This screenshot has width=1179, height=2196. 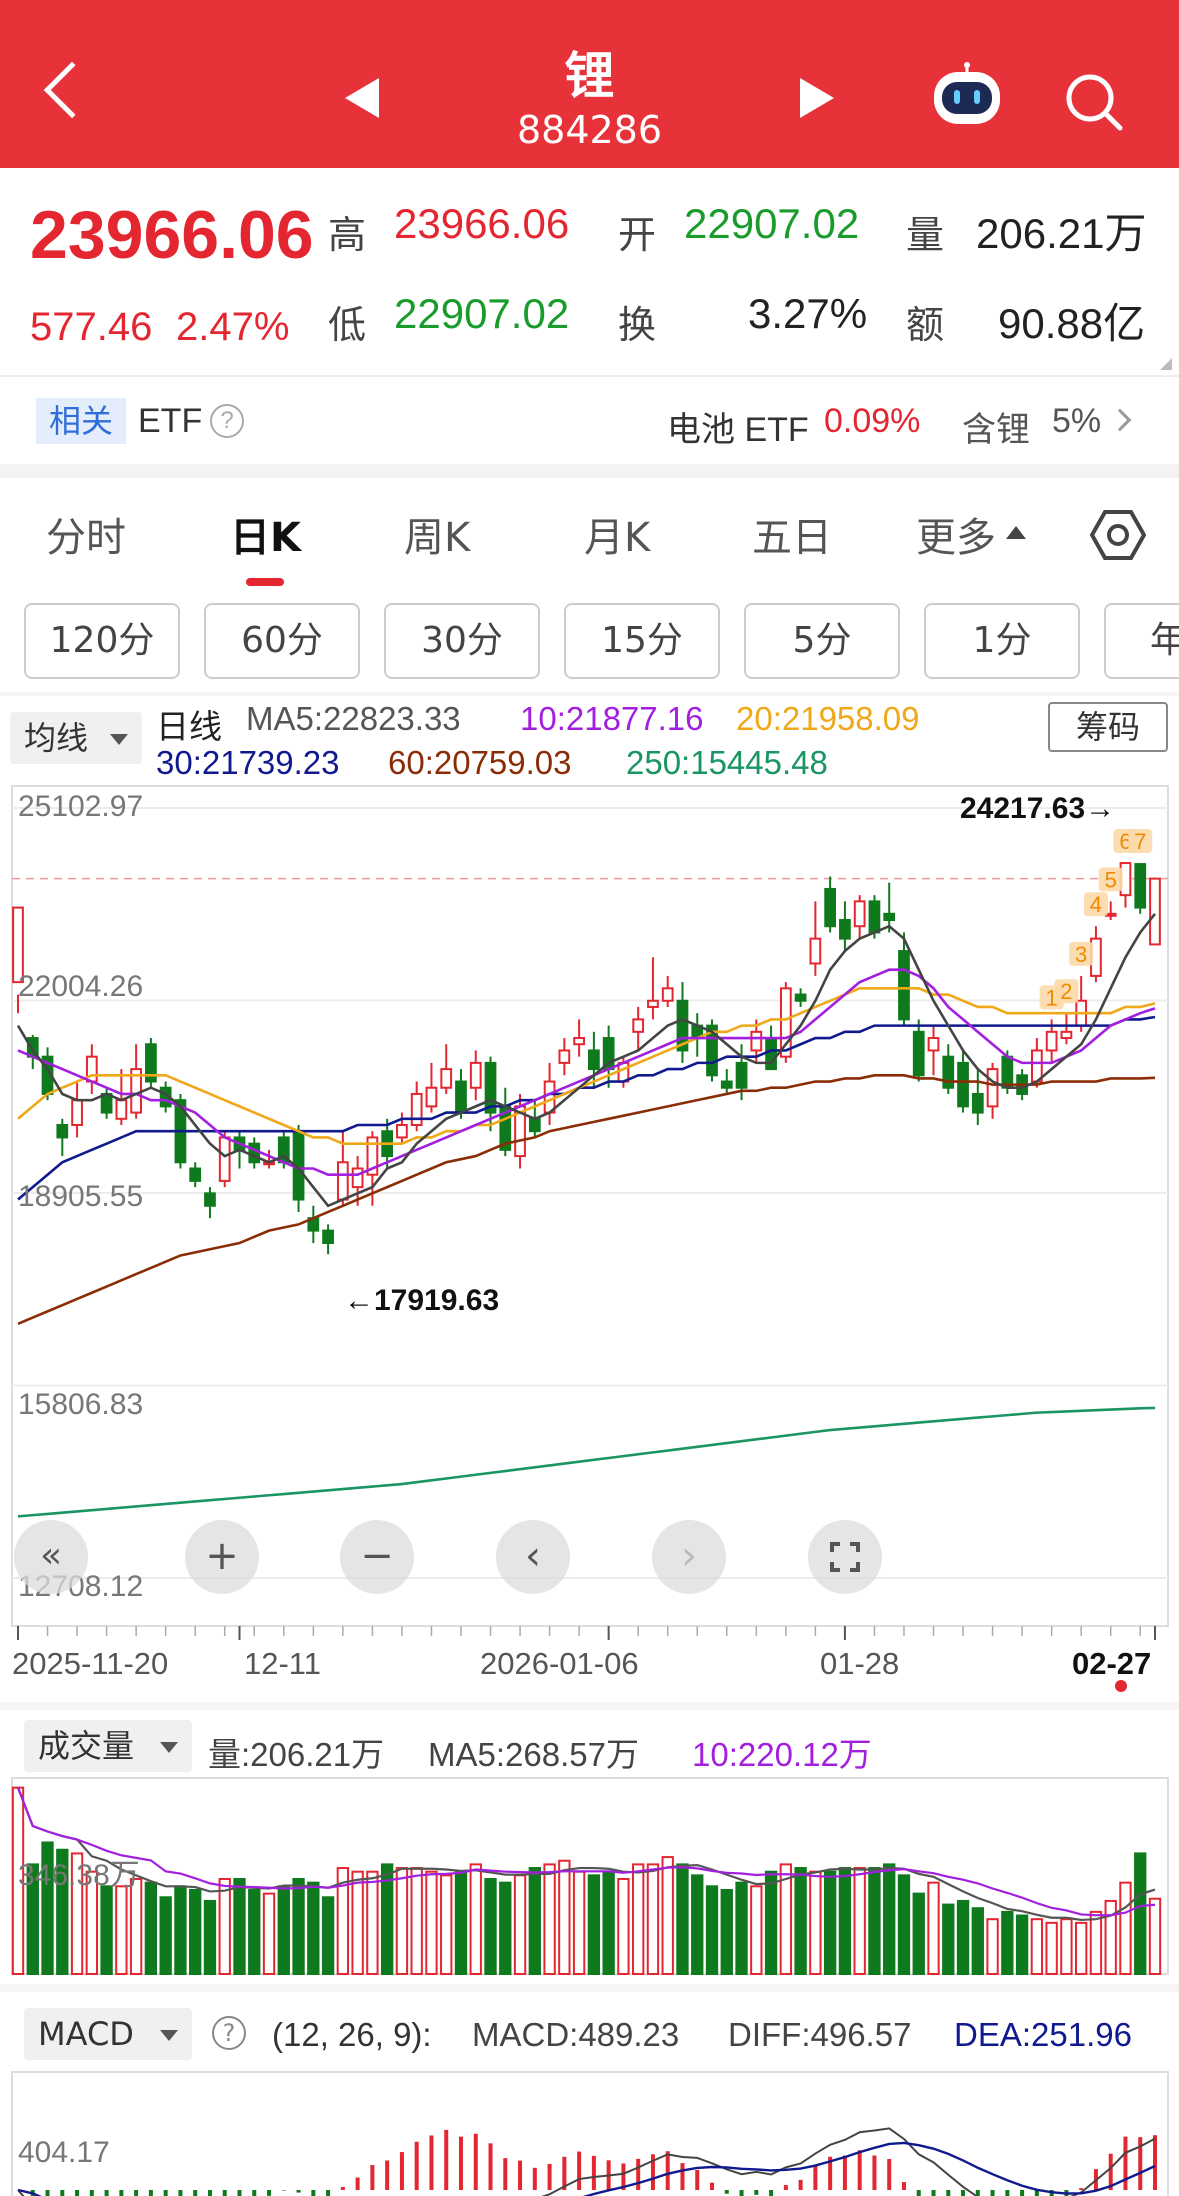 What do you see at coordinates (227, 421) in the screenshot?
I see `help-icon: ?` at bounding box center [227, 421].